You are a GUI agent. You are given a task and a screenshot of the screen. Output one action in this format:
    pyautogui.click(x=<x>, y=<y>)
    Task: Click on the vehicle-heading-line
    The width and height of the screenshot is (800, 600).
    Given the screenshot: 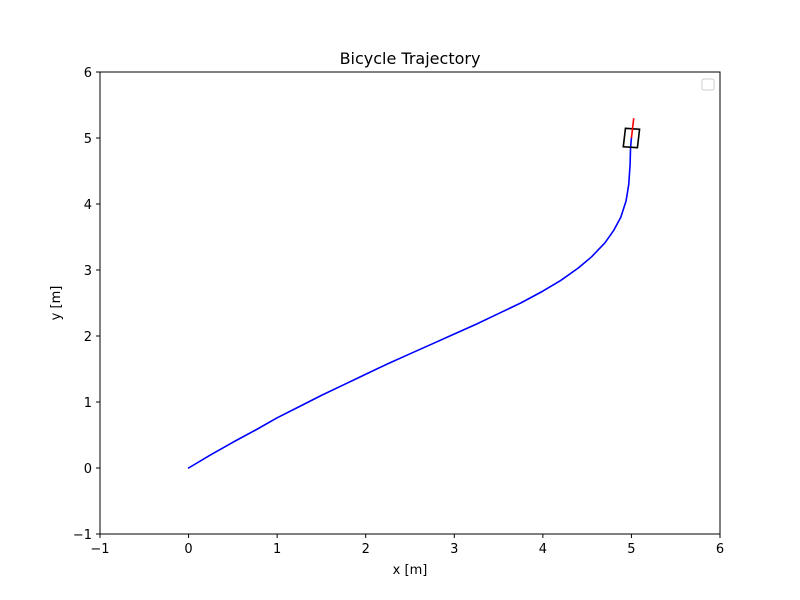 What is the action you would take?
    pyautogui.click(x=632, y=128)
    